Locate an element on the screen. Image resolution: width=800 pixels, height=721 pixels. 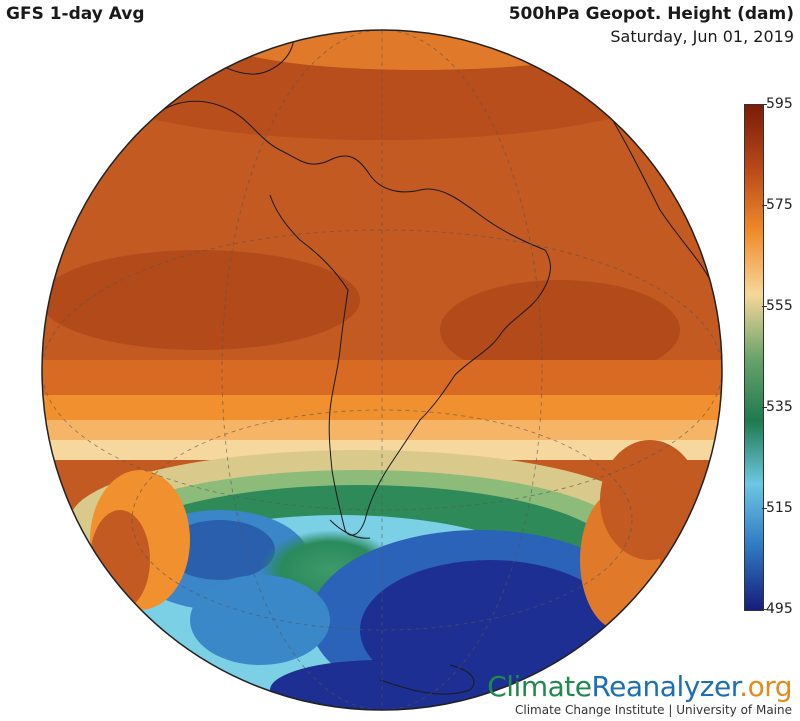
colorbar-label: 535 is located at coordinates (779, 407).